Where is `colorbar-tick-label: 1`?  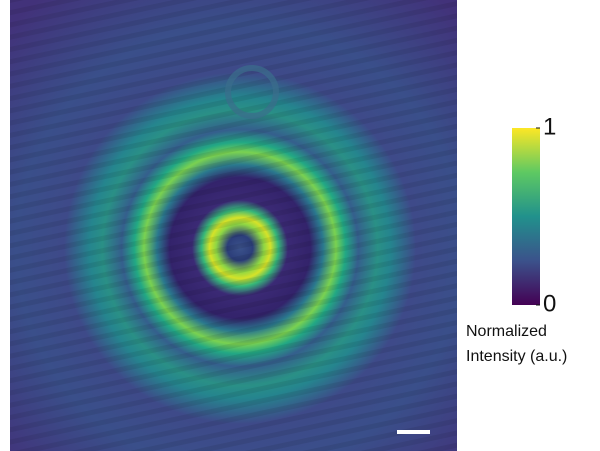
colorbar-tick-label: 1 is located at coordinates (549, 126).